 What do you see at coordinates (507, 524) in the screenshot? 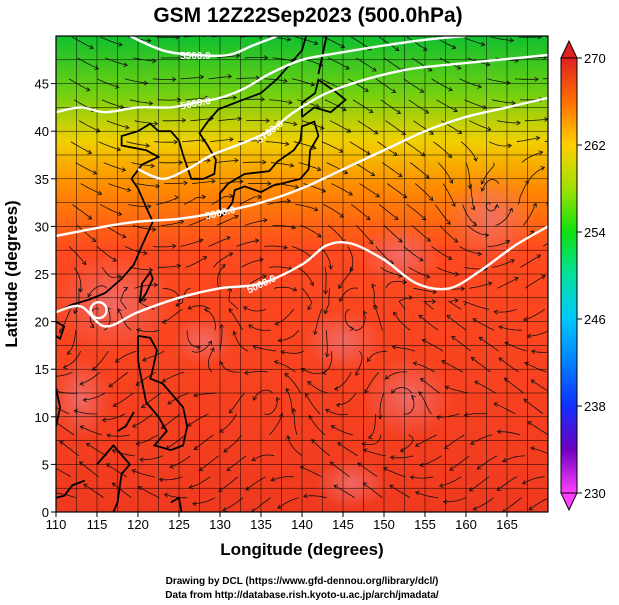
I see `x-tick-label: 165` at bounding box center [507, 524].